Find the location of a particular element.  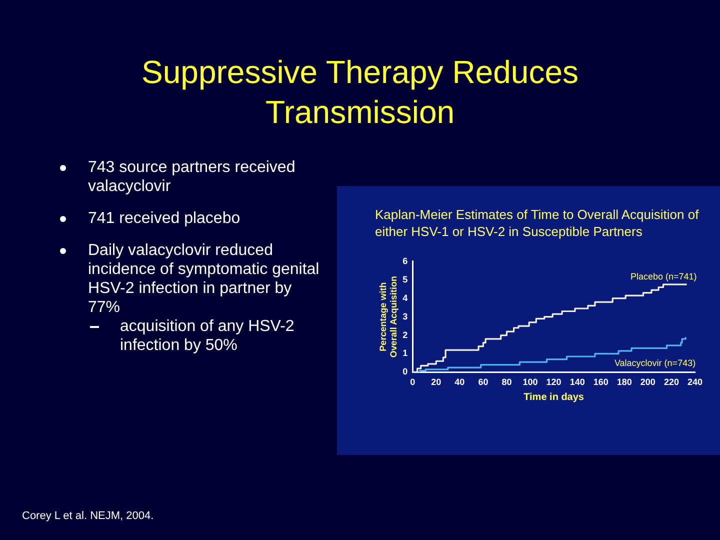

x-tick-label: 200 is located at coordinates (648, 382).